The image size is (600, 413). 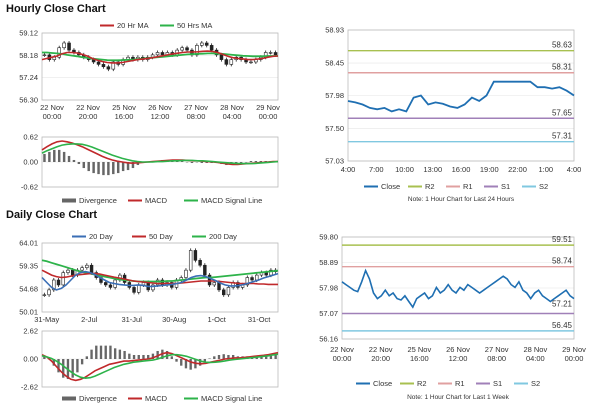 What do you see at coordinates (133, 25) in the screenshot?
I see `hourly-legend-20hr-label: 20 Hr MA` at bounding box center [133, 25].